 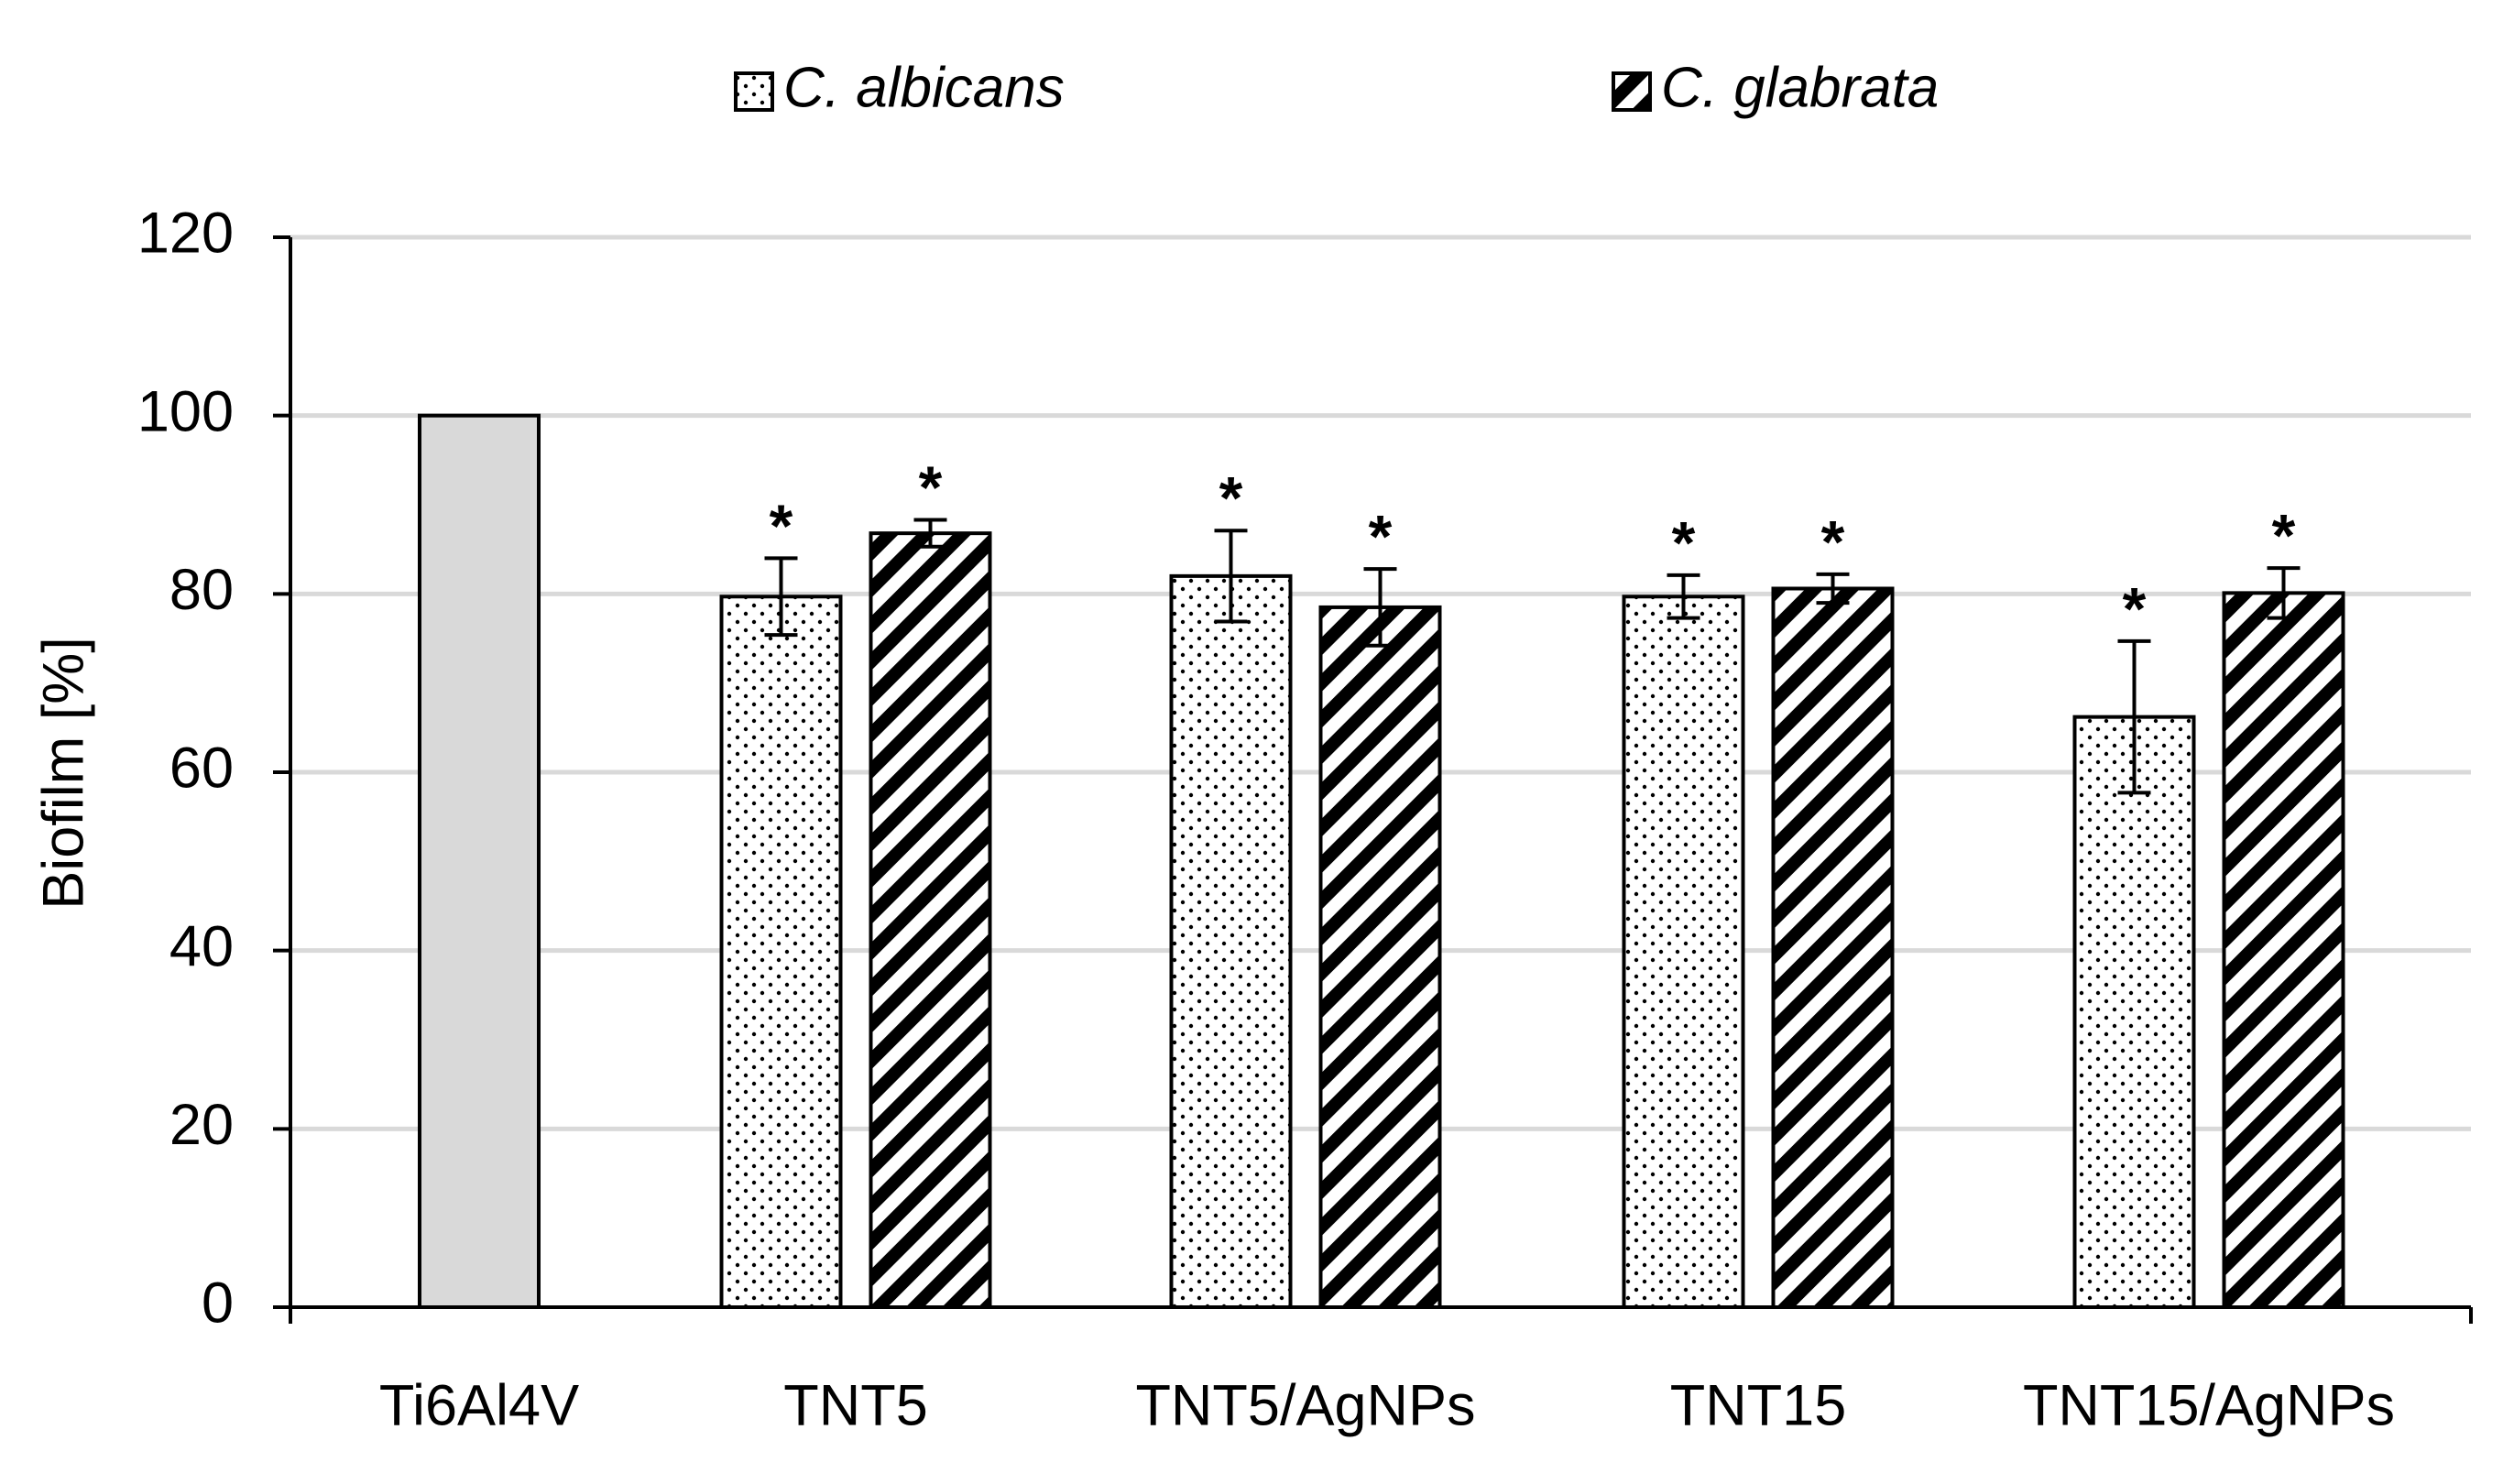 I want to click on y-tick-label: 120, so click(x=185, y=234).